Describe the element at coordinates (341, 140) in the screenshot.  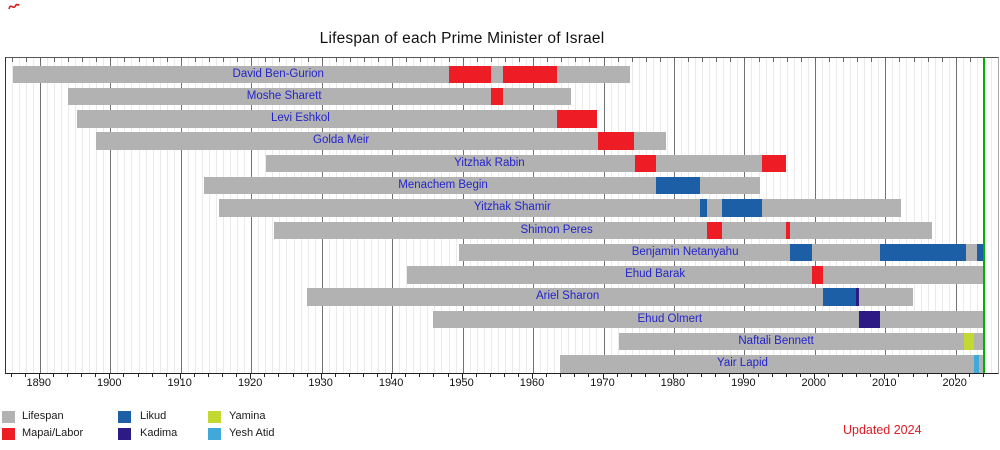
I see `pm-name-label: Golda Meir` at that location.